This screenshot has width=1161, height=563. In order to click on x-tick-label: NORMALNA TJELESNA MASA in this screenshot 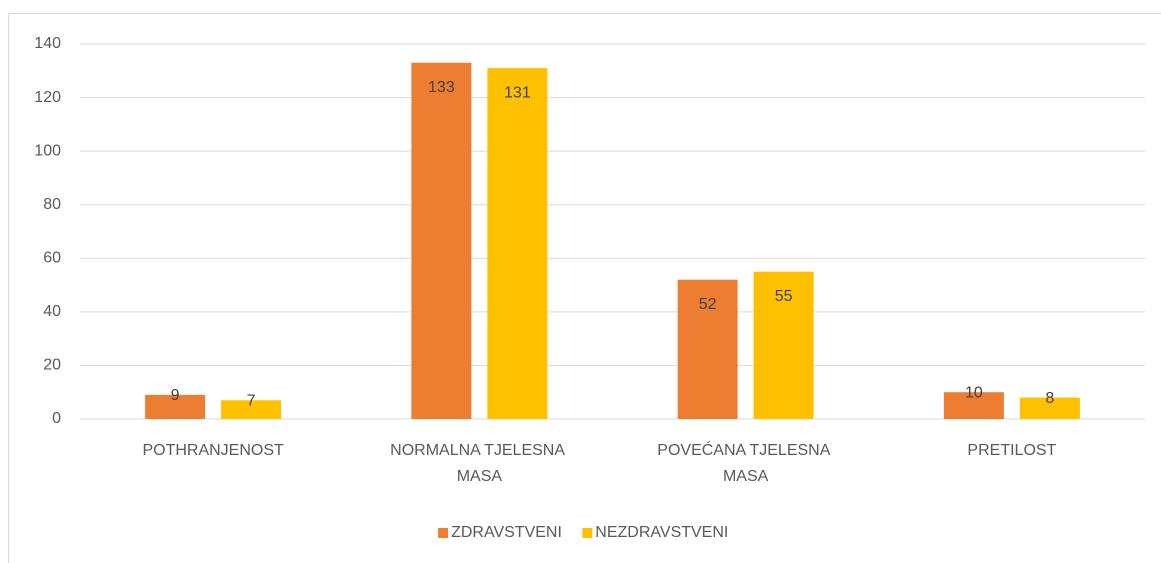, I will do `click(479, 463)`.